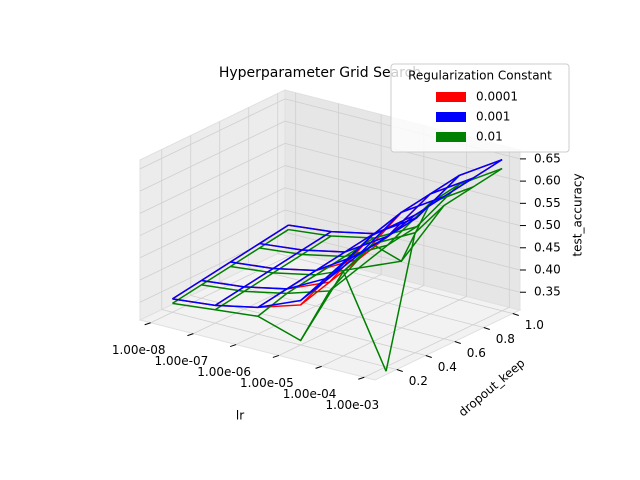 This screenshot has width=640, height=480. What do you see at coordinates (547, 158) in the screenshot?
I see `z-tick-label: 0.65` at bounding box center [547, 158].